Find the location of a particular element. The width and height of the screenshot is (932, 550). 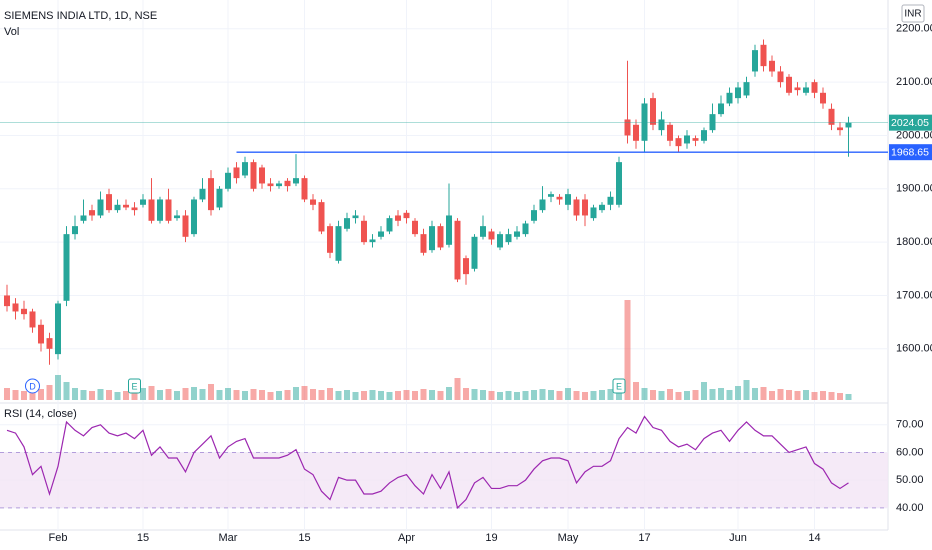

level-label: 1968.65 is located at coordinates (910, 152).